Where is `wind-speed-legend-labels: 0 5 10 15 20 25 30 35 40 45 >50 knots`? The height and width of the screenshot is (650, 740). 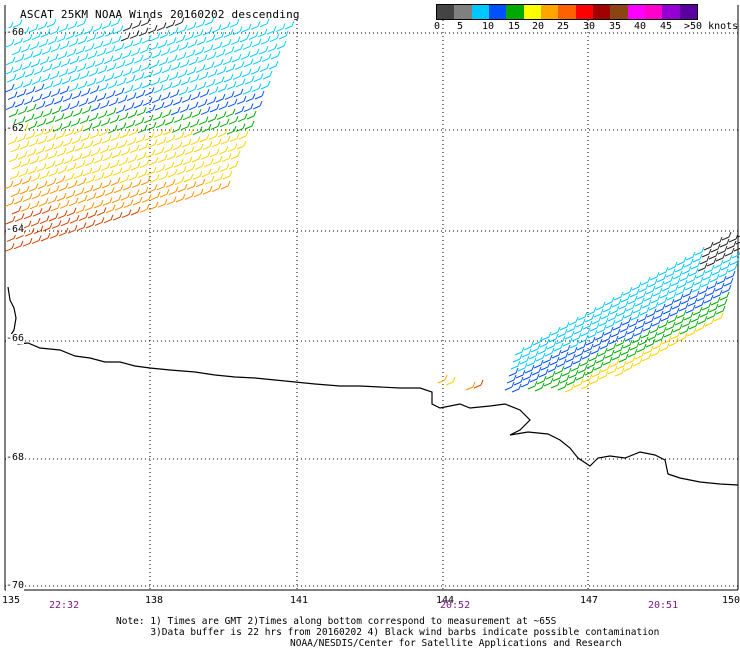 wind-speed-legend-labels: 0 5 10 15 20 25 30 35 40 45 >50 knots is located at coordinates (586, 27).